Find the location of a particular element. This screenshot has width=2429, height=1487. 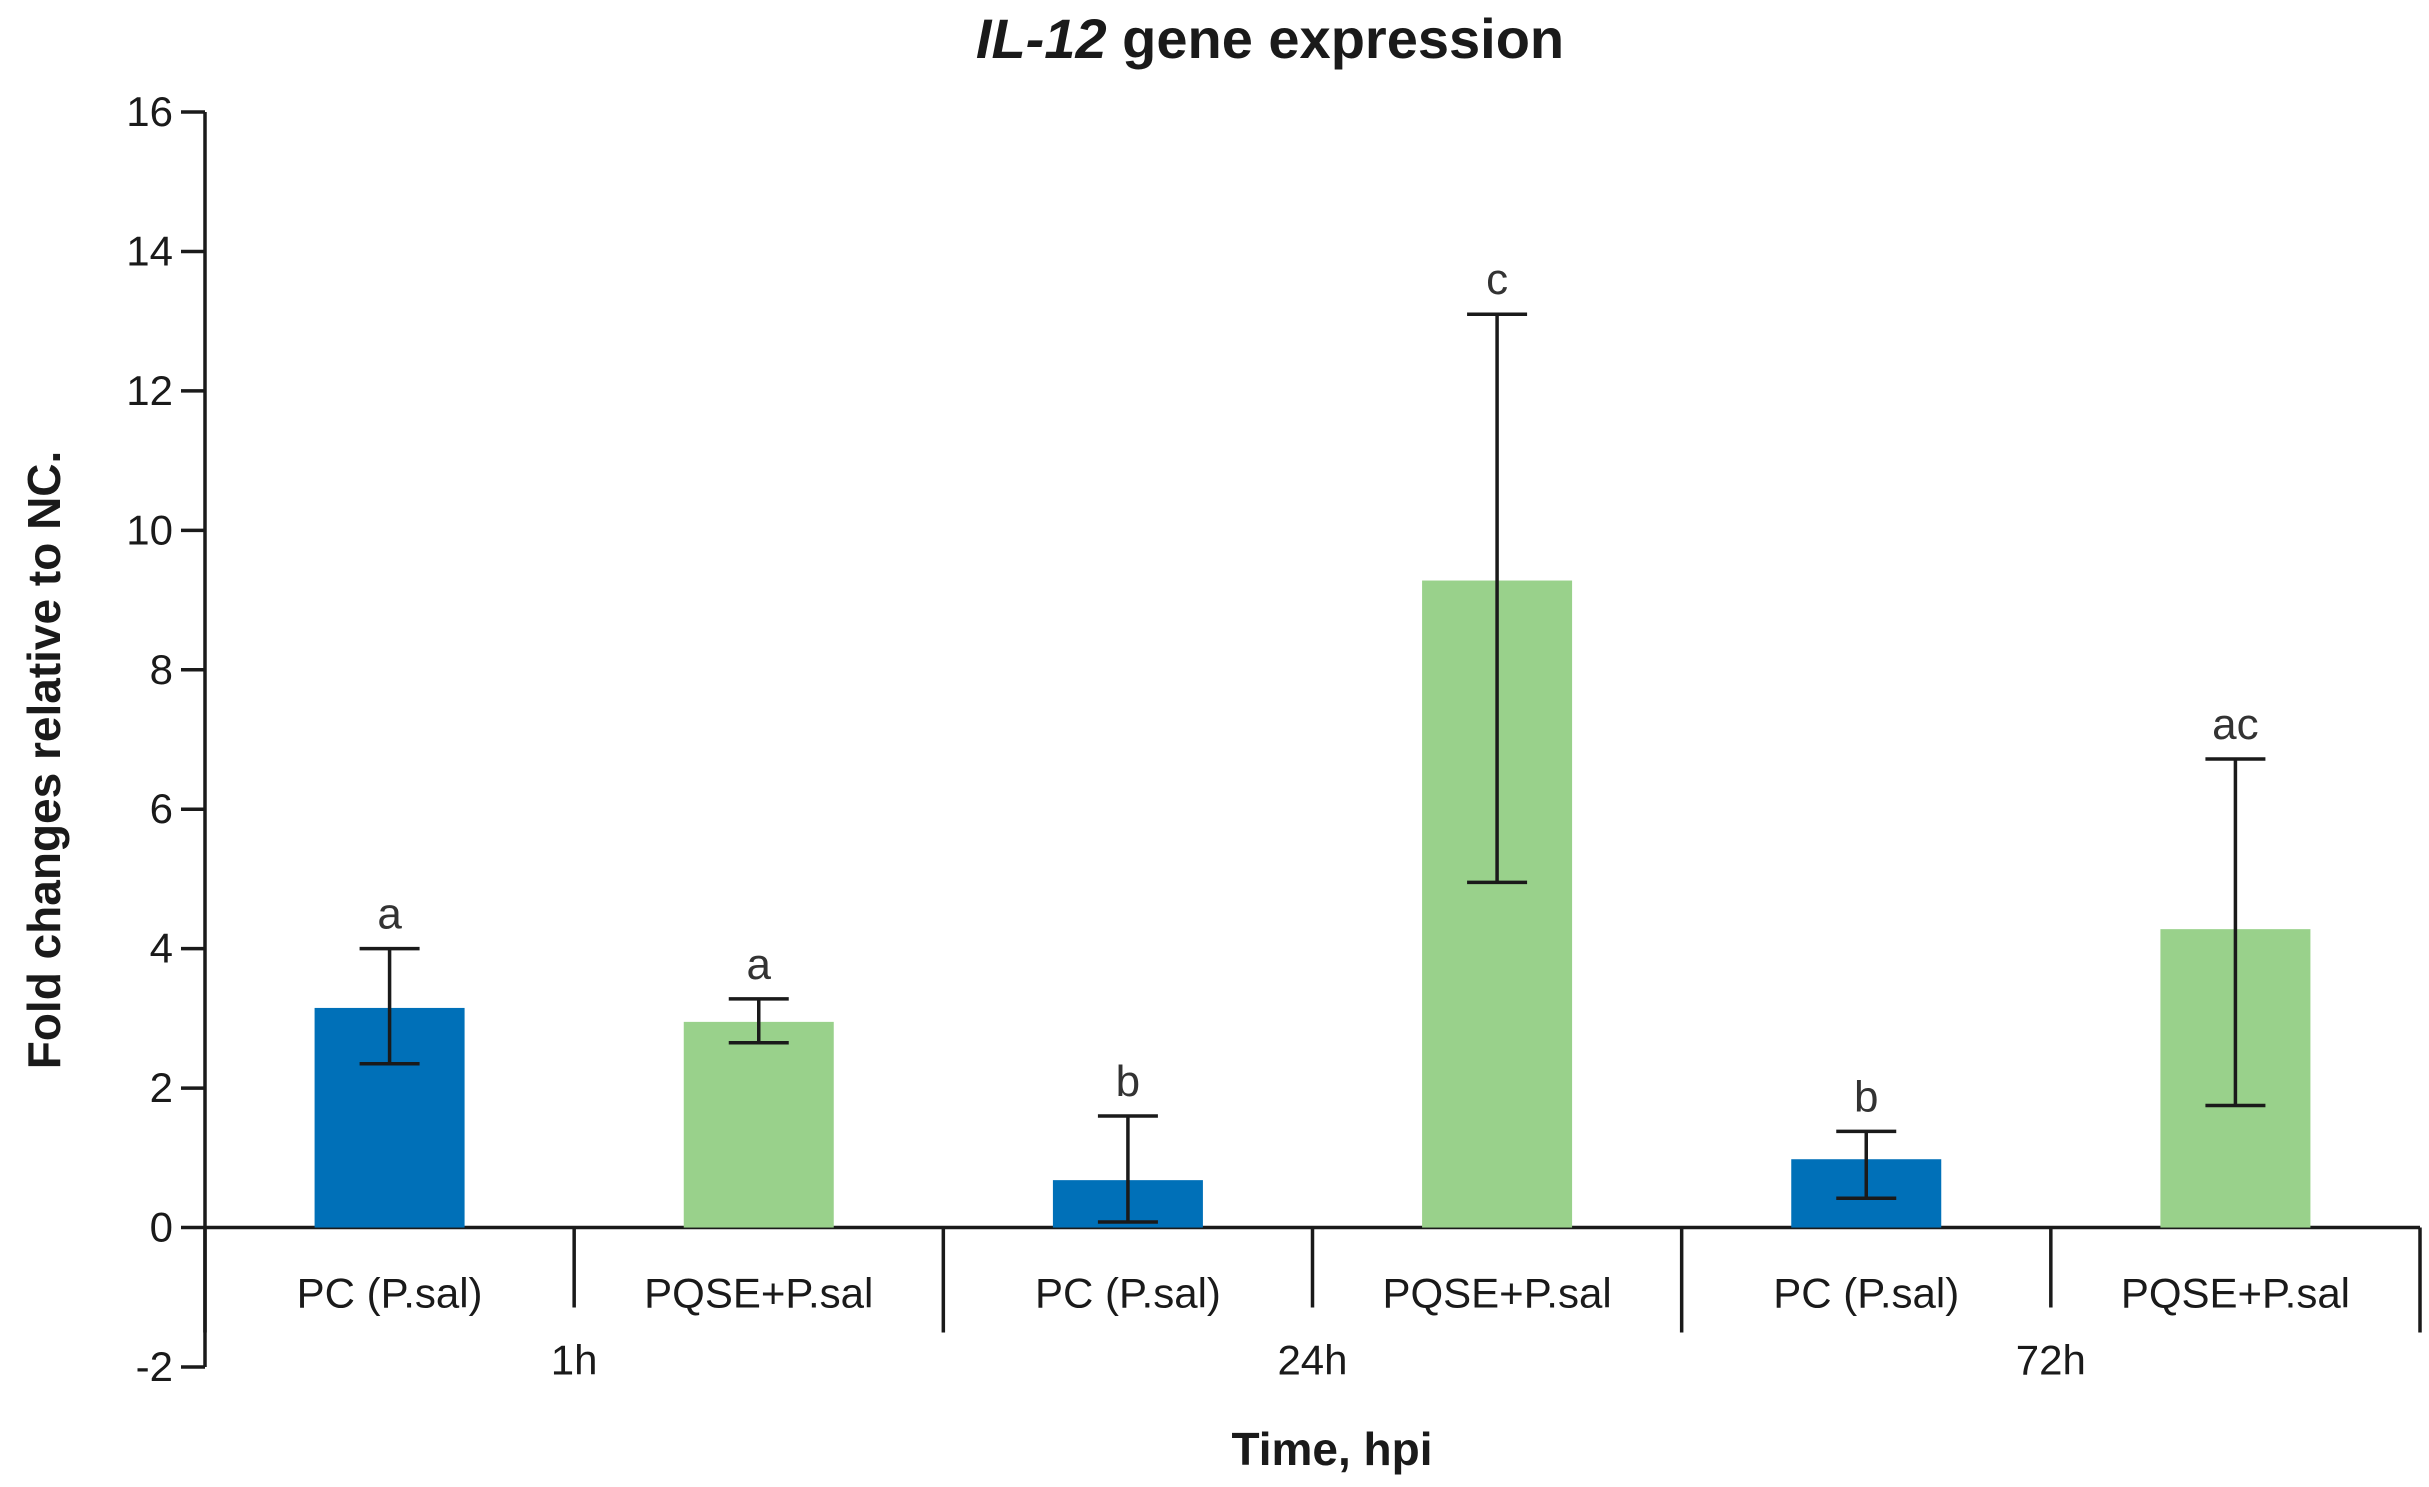

y-tick-label: 2 is located at coordinates (161, 1087).